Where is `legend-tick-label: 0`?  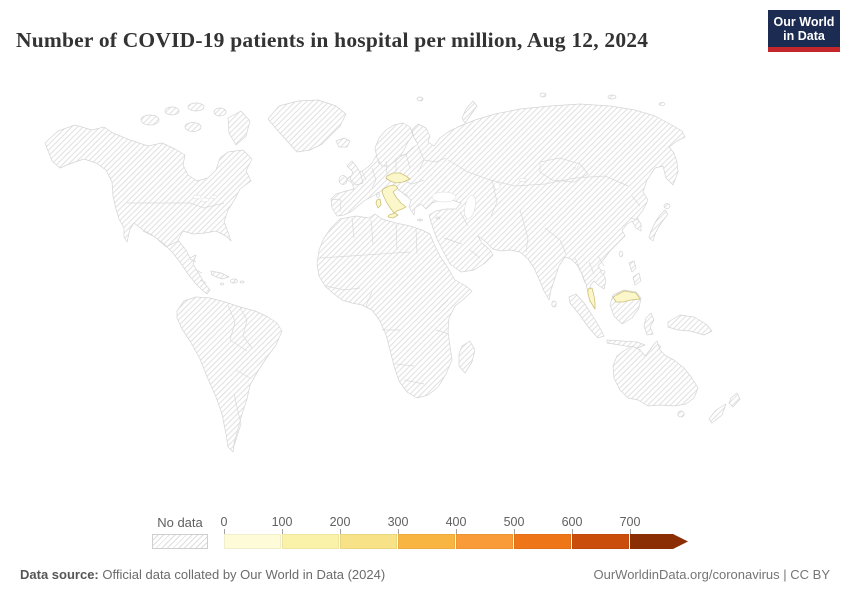
legend-tick-label: 0 is located at coordinates (224, 522).